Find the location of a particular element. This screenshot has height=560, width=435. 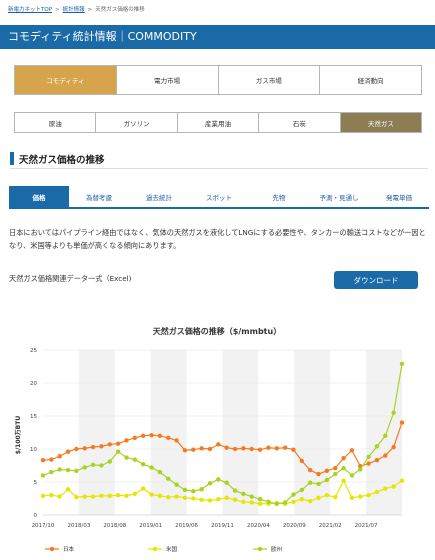

download-button: ダウンロード is located at coordinates (376, 280).